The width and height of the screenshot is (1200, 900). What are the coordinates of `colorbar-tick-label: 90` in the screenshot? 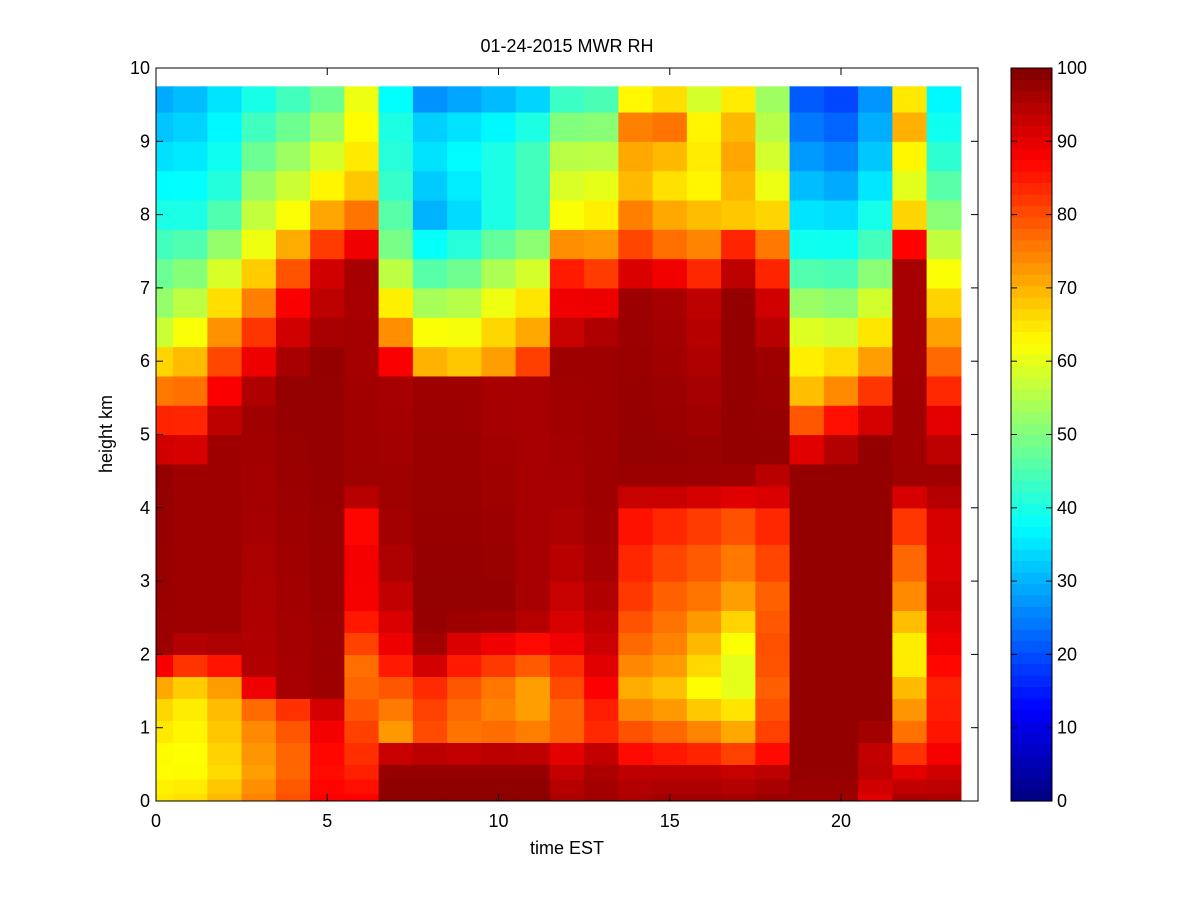 It's located at (1067, 141).